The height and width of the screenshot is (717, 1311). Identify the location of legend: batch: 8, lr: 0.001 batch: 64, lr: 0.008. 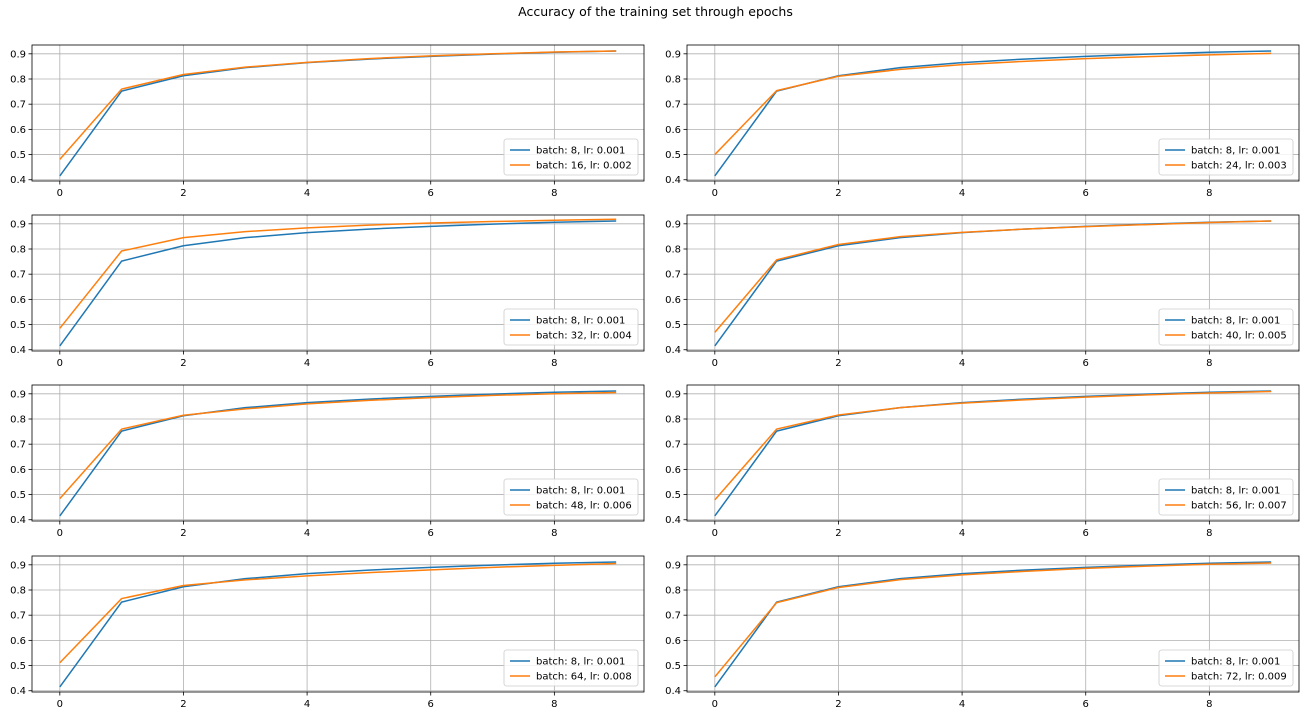
(571, 668).